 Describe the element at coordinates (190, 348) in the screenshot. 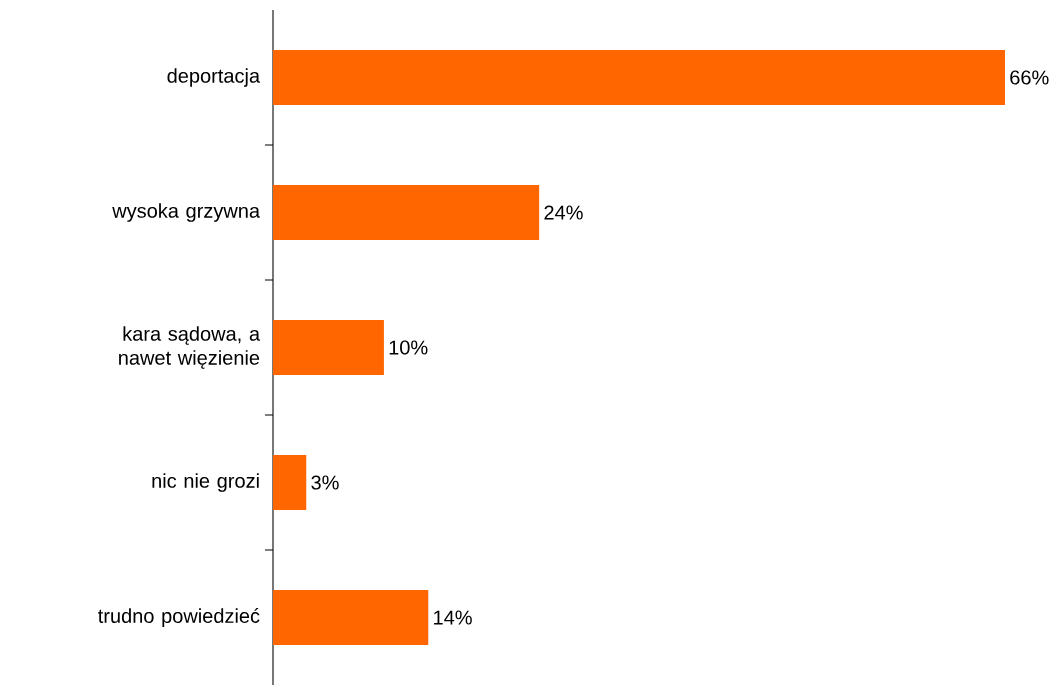

I see `y-tick-label: kara sądowa, a nawet więzienie` at that location.